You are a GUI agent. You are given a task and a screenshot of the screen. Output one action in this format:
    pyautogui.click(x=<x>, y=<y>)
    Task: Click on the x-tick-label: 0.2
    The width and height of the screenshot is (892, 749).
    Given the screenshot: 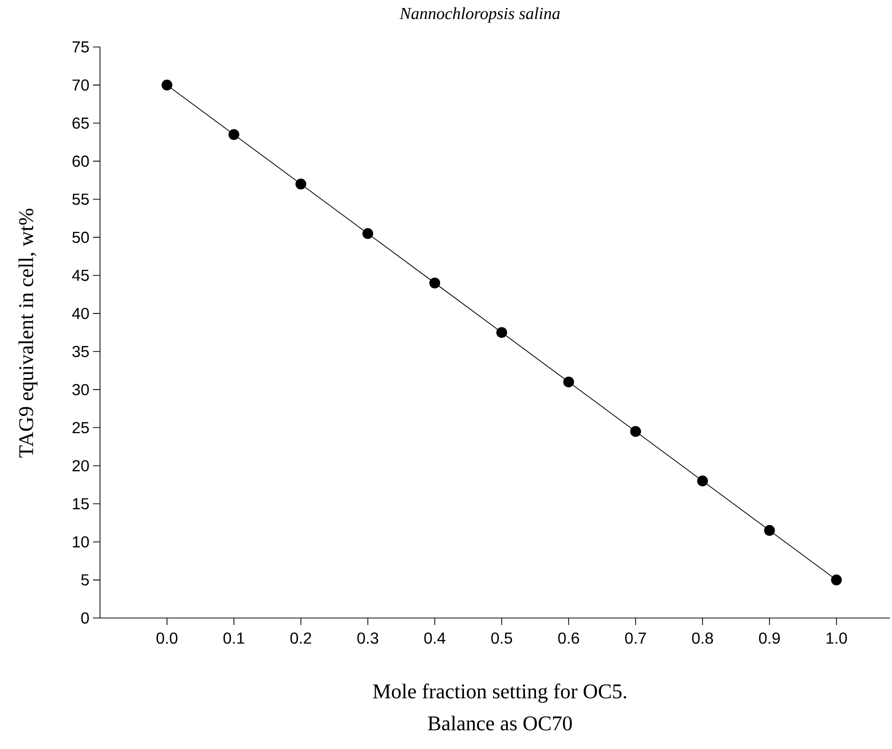 What is the action you would take?
    pyautogui.click(x=301, y=638)
    